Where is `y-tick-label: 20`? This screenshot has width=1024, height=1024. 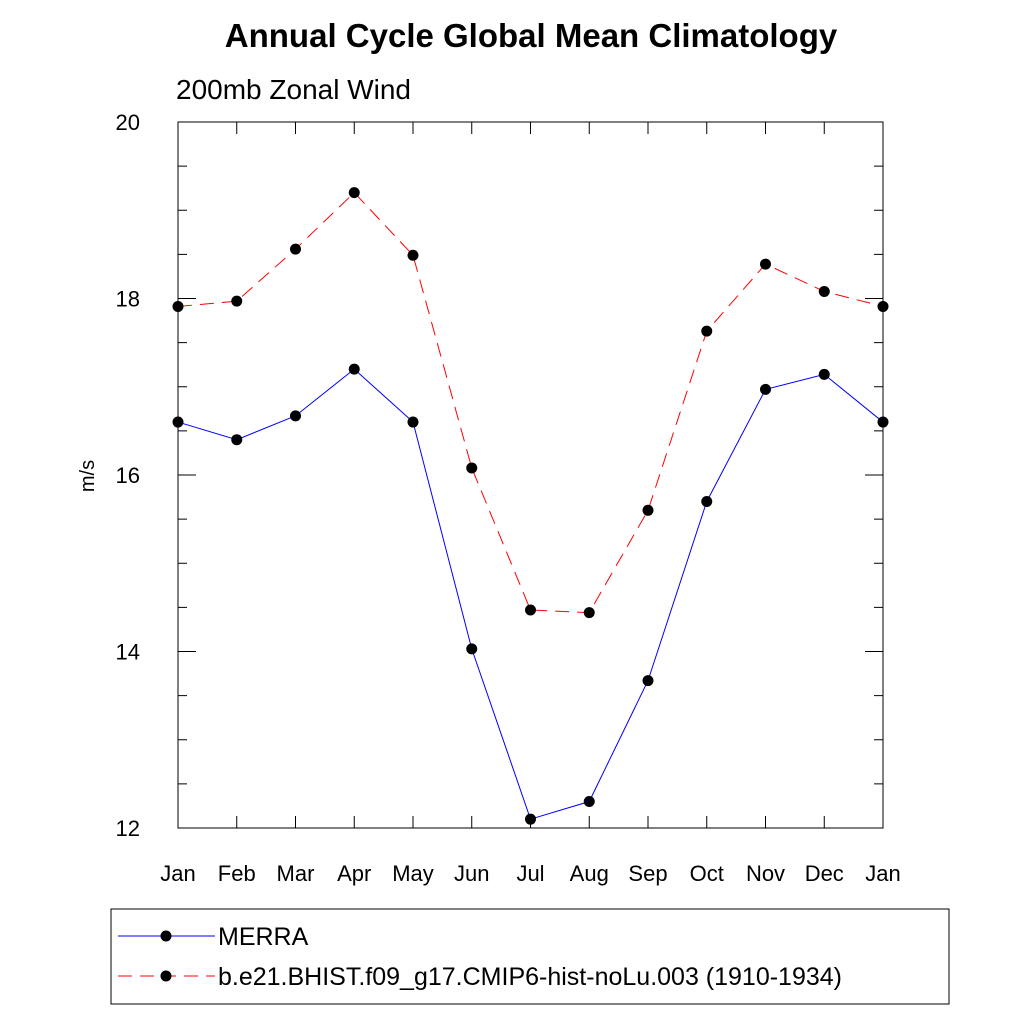 y-tick-label: 20 is located at coordinates (128, 122).